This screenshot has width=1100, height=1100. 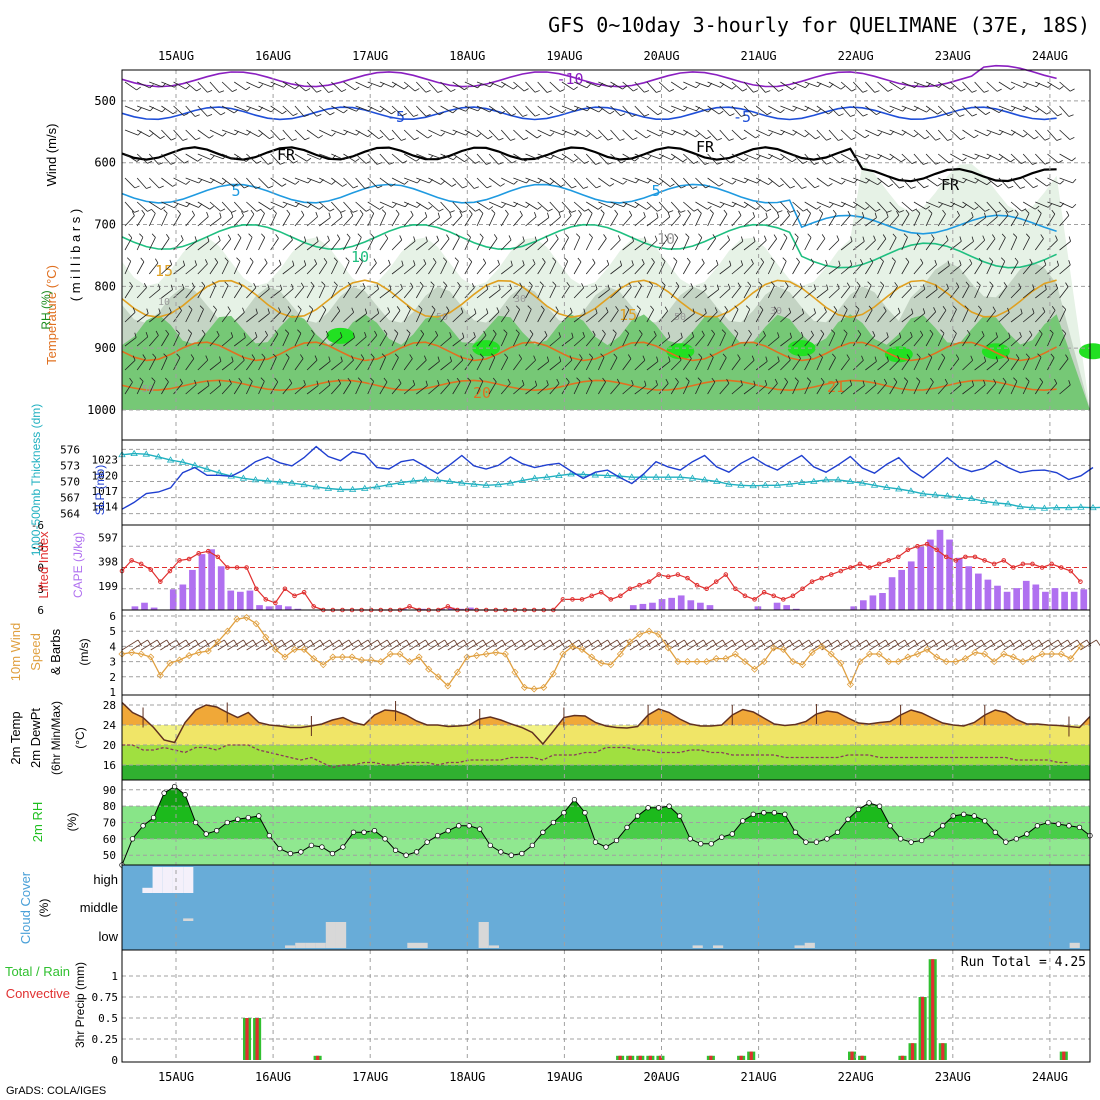 I want to click on slp-ylabel-slp: SLP (mb), so click(x=100, y=490).